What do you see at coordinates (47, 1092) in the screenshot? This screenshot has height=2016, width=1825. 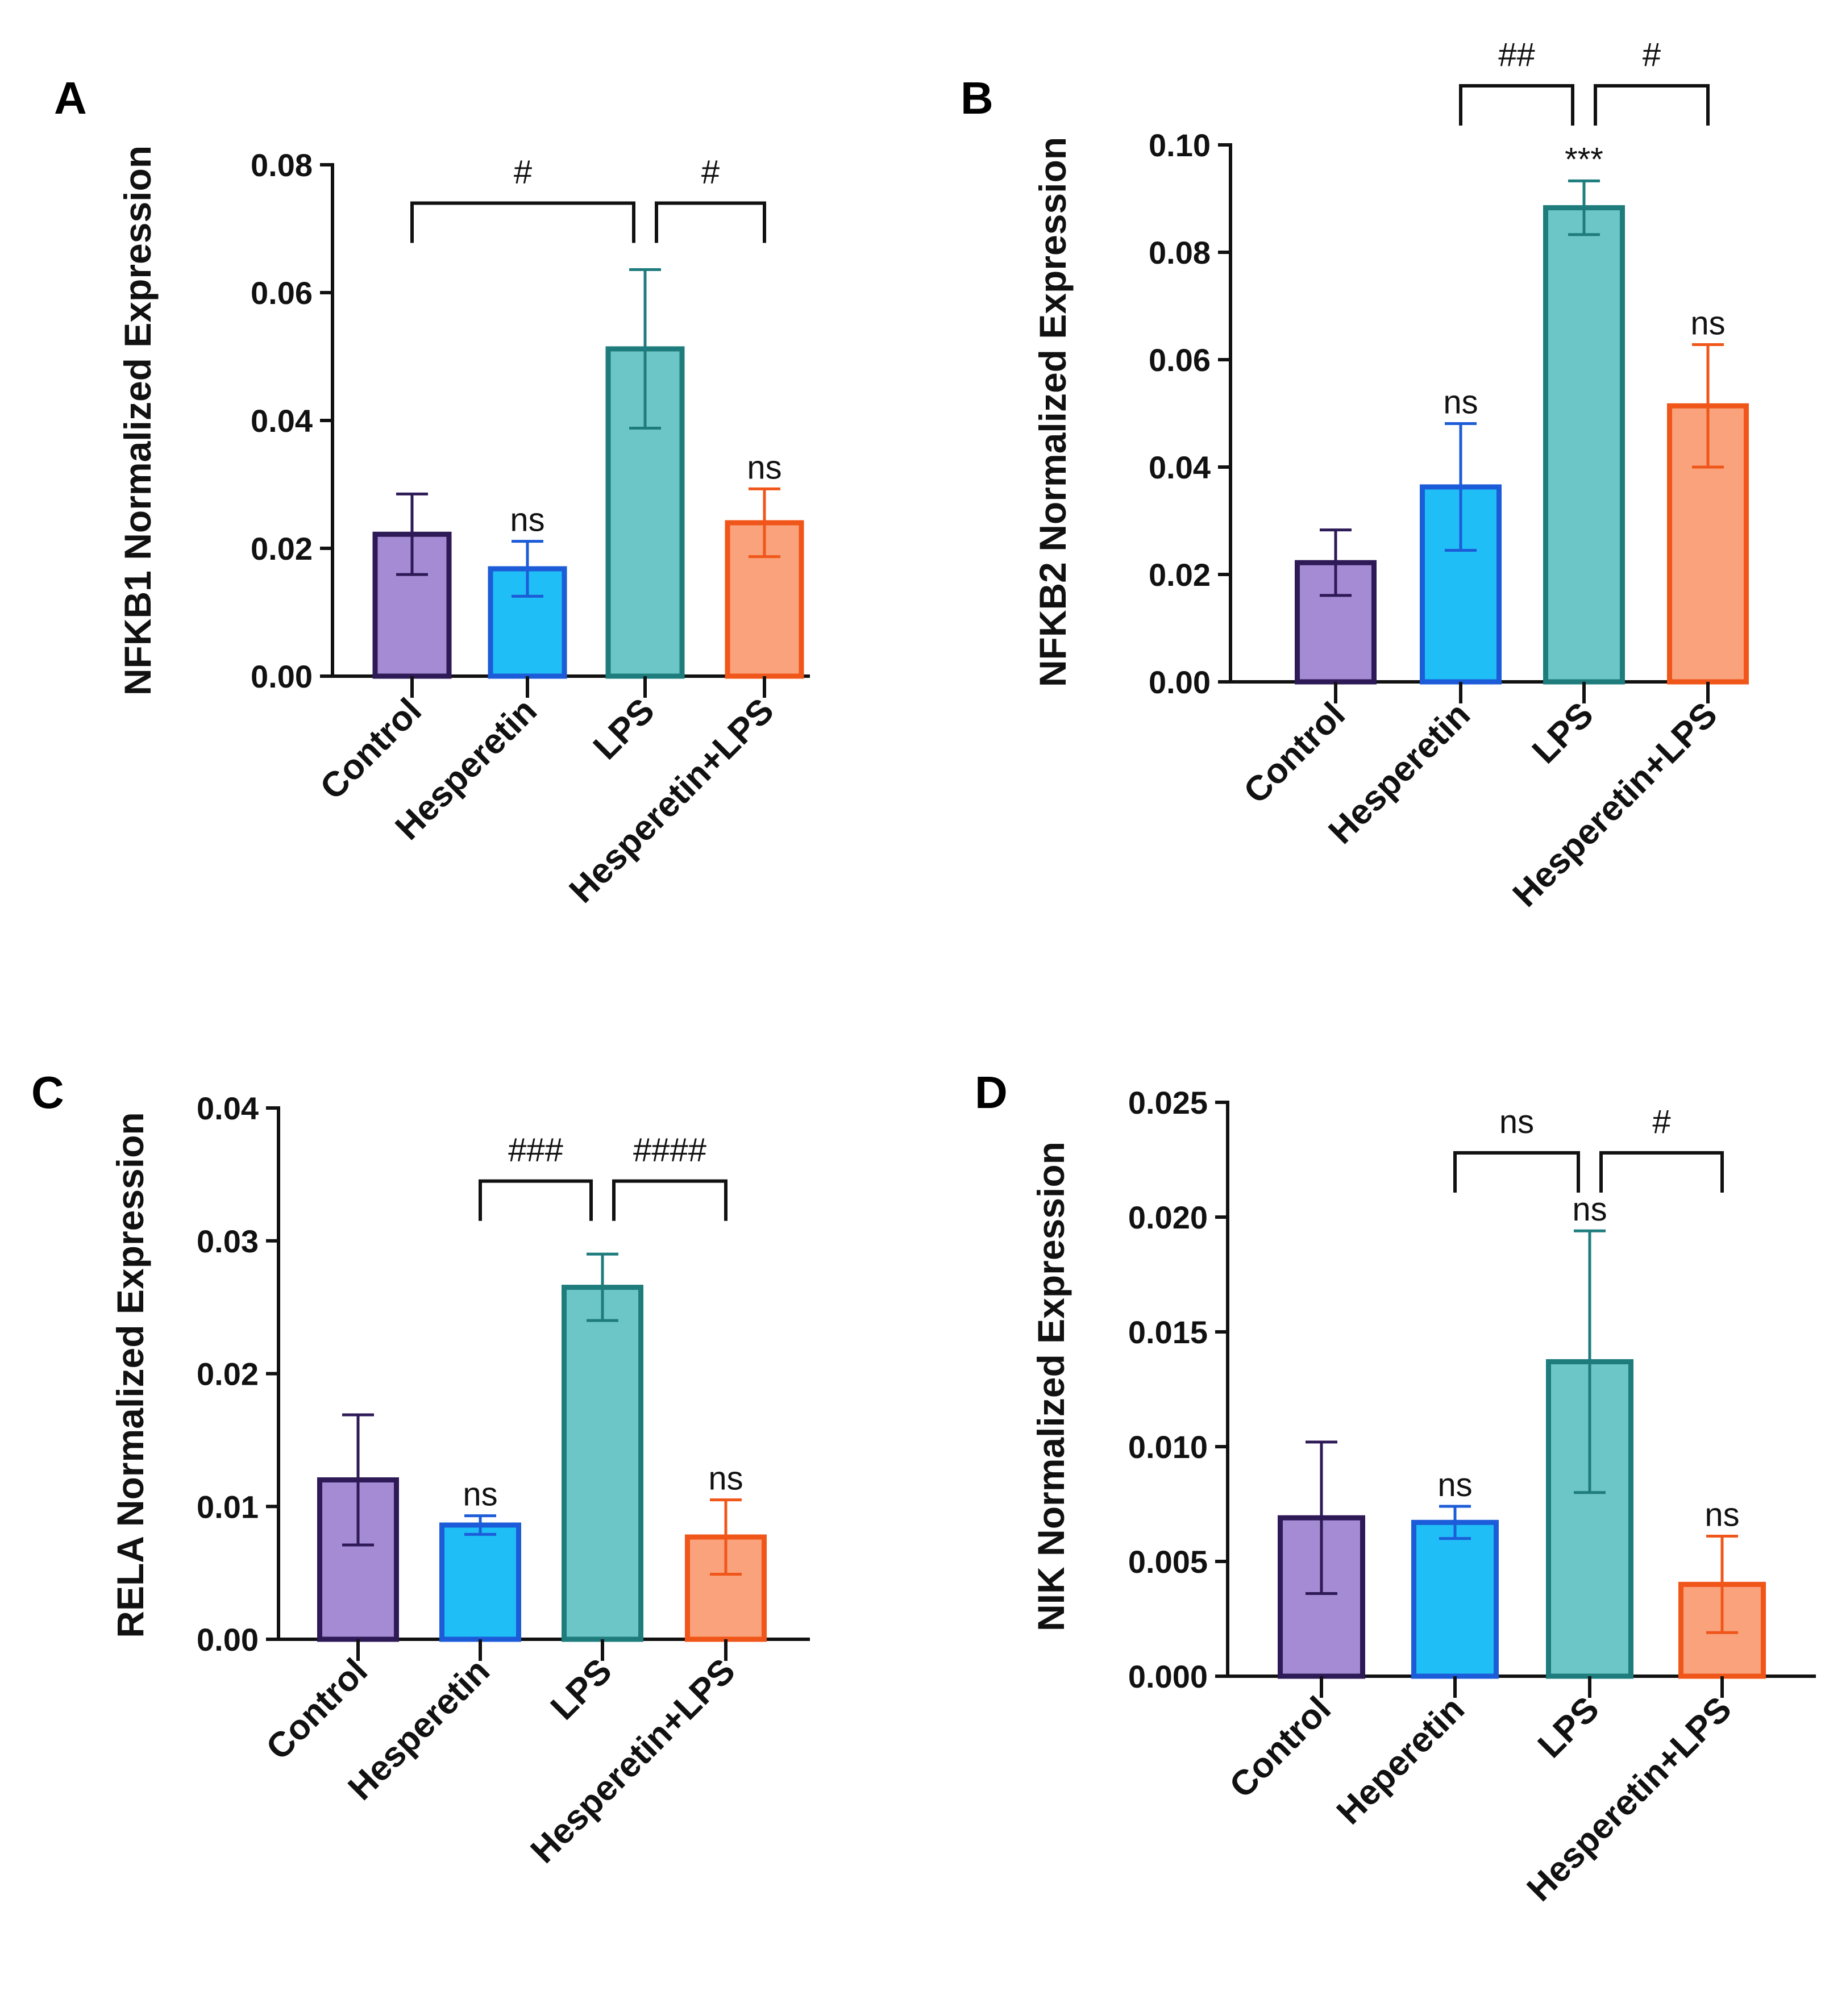 I see `panel-letter: C` at bounding box center [47, 1092].